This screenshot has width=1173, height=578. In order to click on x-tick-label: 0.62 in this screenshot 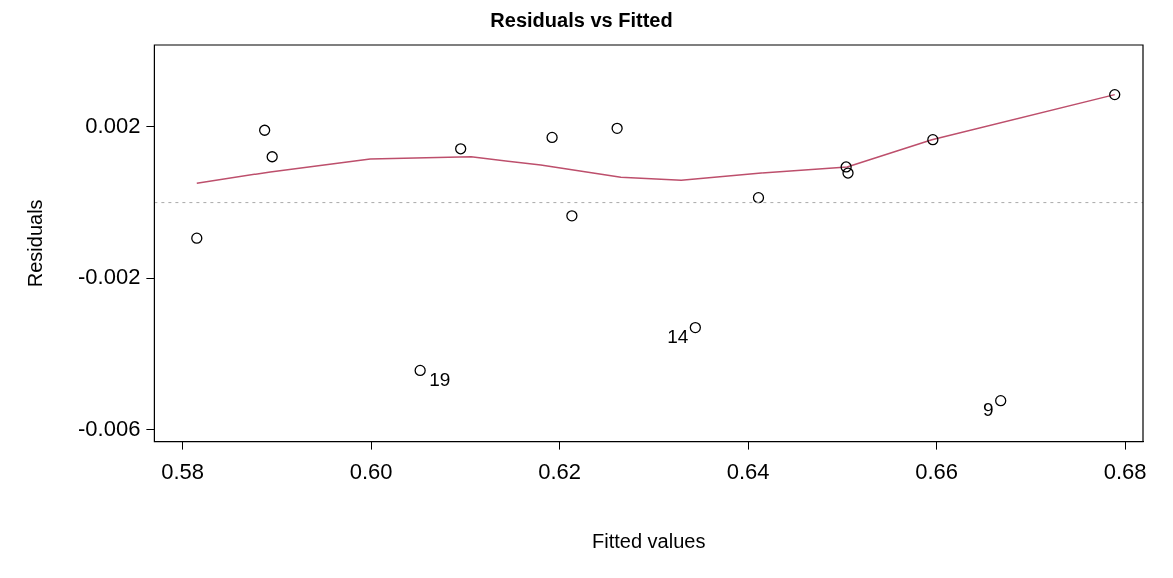, I will do `click(560, 471)`.